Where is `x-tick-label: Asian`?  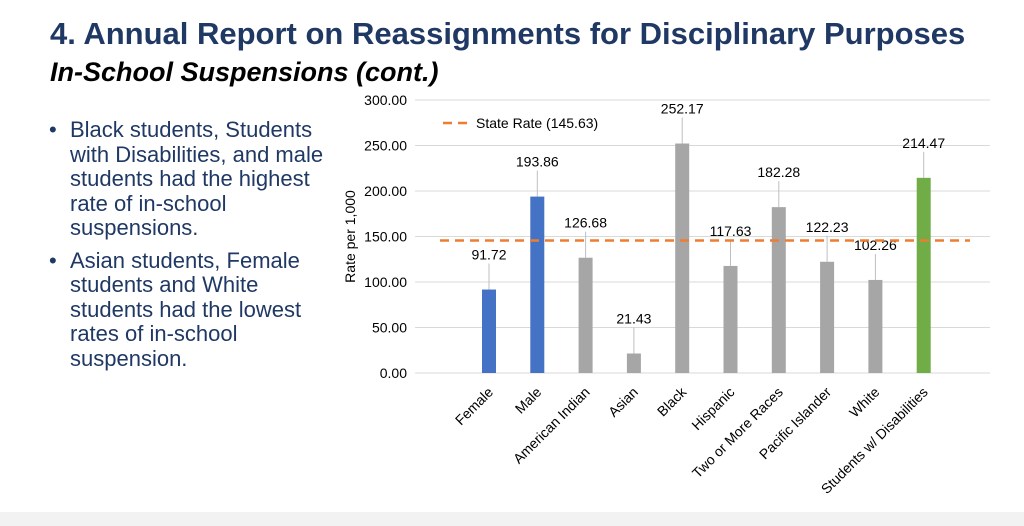 x-tick-label: Asian is located at coordinates (623, 402).